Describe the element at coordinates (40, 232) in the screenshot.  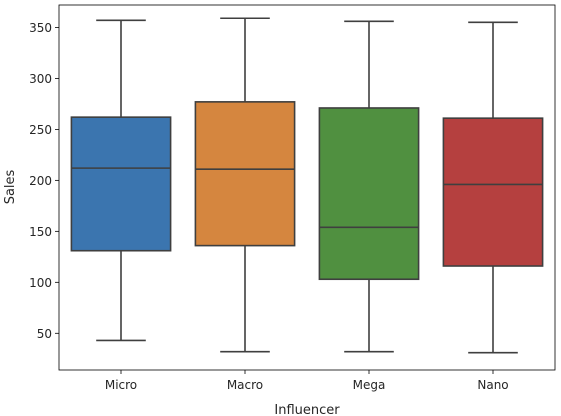
I see `y-tick-label: 150` at that location.